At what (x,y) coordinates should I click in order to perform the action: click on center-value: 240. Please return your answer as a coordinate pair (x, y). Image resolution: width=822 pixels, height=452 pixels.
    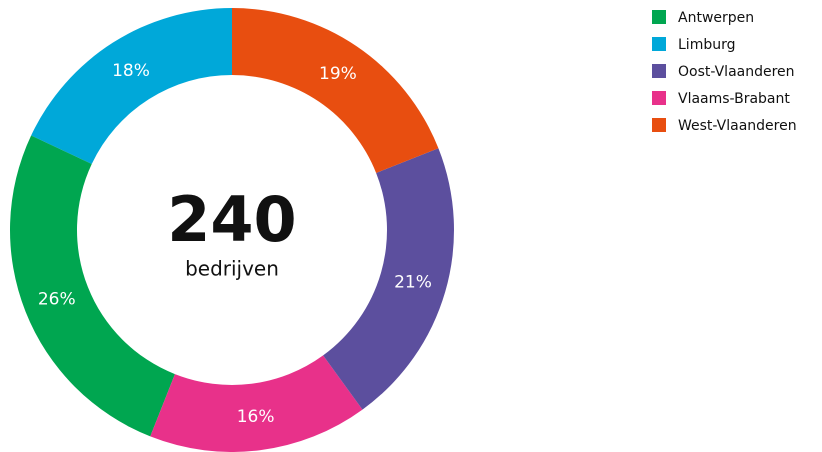
    Looking at the image, I should click on (231, 219).